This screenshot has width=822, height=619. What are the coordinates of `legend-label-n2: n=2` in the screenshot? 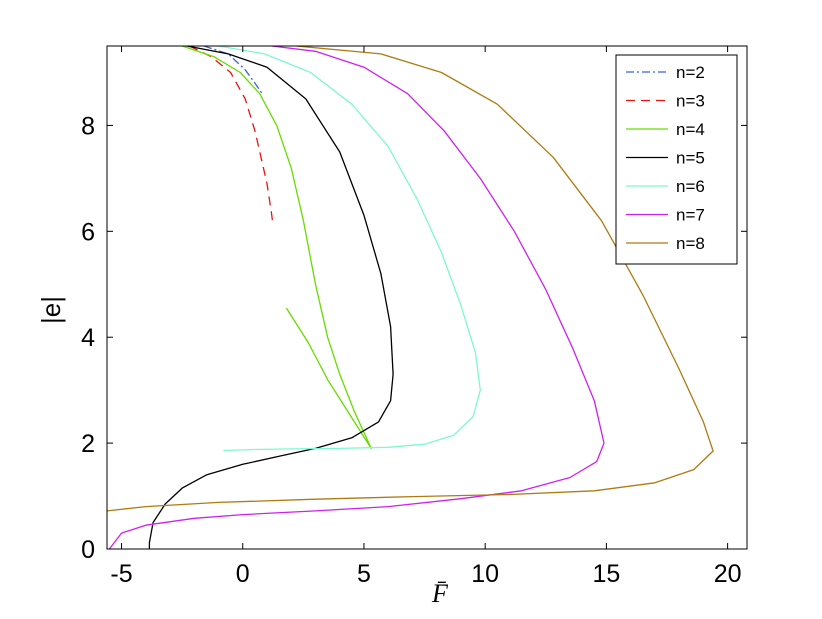 It's located at (690, 72).